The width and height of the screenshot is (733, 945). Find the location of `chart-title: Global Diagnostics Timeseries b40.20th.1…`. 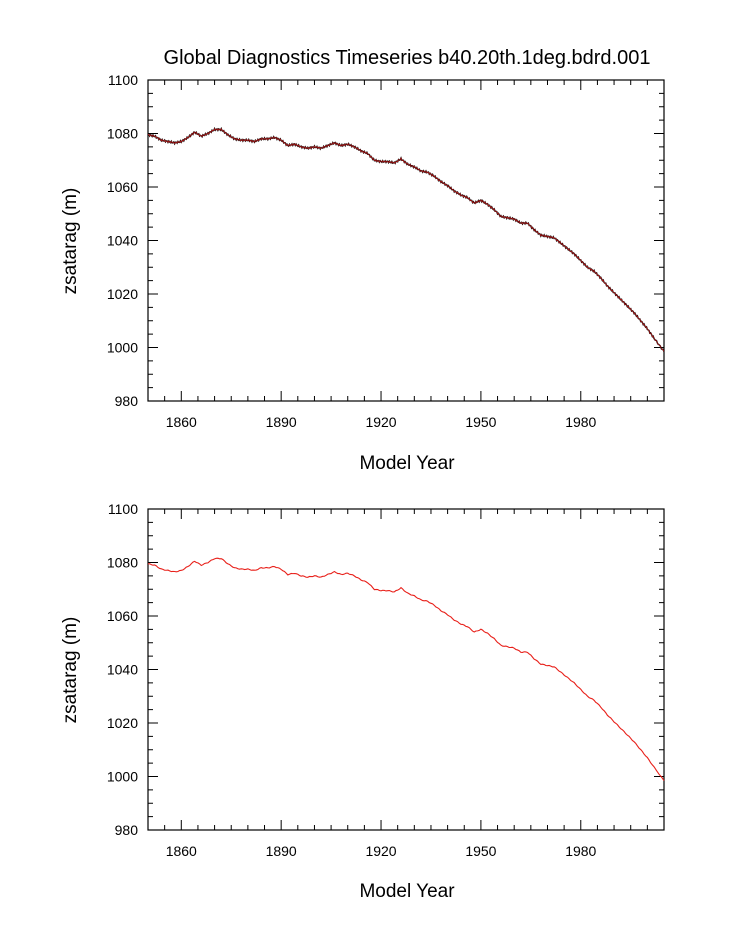

chart-title: Global Diagnostics Timeseries b40.20th.1… is located at coordinates (407, 58).